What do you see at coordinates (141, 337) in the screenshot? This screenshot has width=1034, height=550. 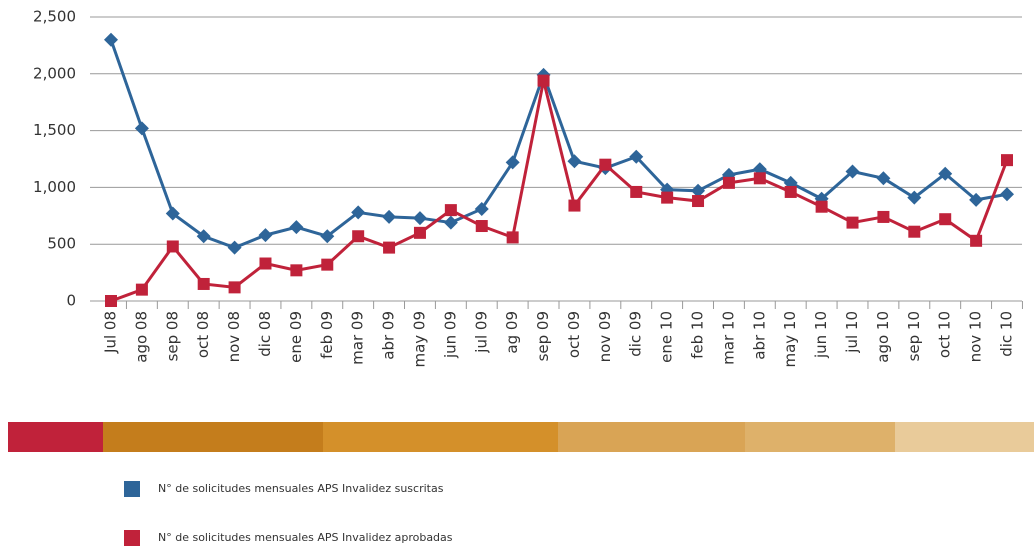 I see `x-tick-label: ago 08` at bounding box center [141, 337].